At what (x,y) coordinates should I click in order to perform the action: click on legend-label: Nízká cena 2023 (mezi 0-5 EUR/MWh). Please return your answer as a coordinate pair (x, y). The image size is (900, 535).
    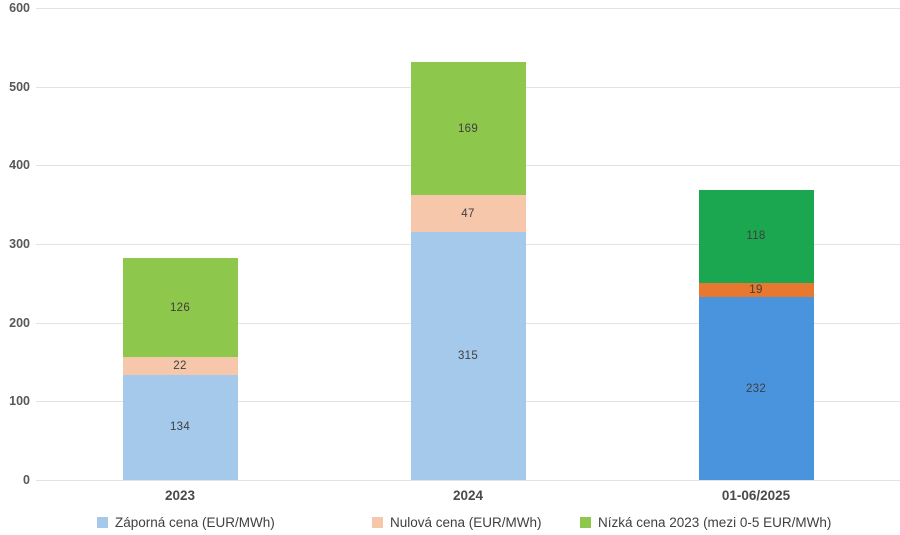
    Looking at the image, I should click on (715, 522).